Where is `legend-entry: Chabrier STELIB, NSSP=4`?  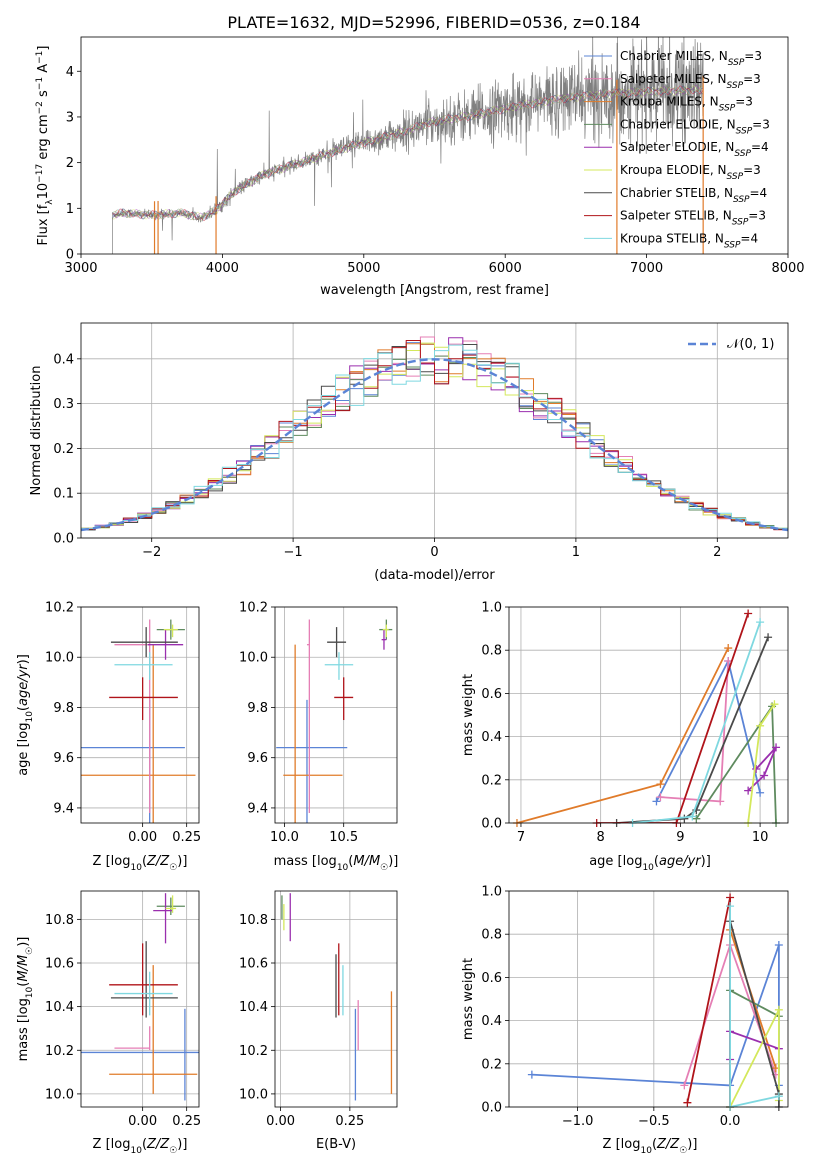
legend-entry: Chabrier STELIB, NSSP=4 is located at coordinates (693, 195).